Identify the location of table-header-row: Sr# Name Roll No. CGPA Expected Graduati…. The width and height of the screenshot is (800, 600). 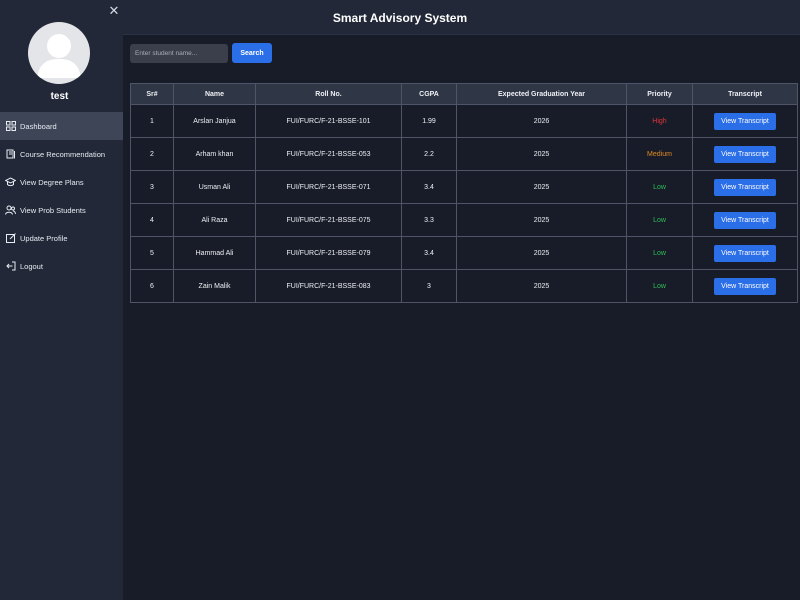
(464, 94).